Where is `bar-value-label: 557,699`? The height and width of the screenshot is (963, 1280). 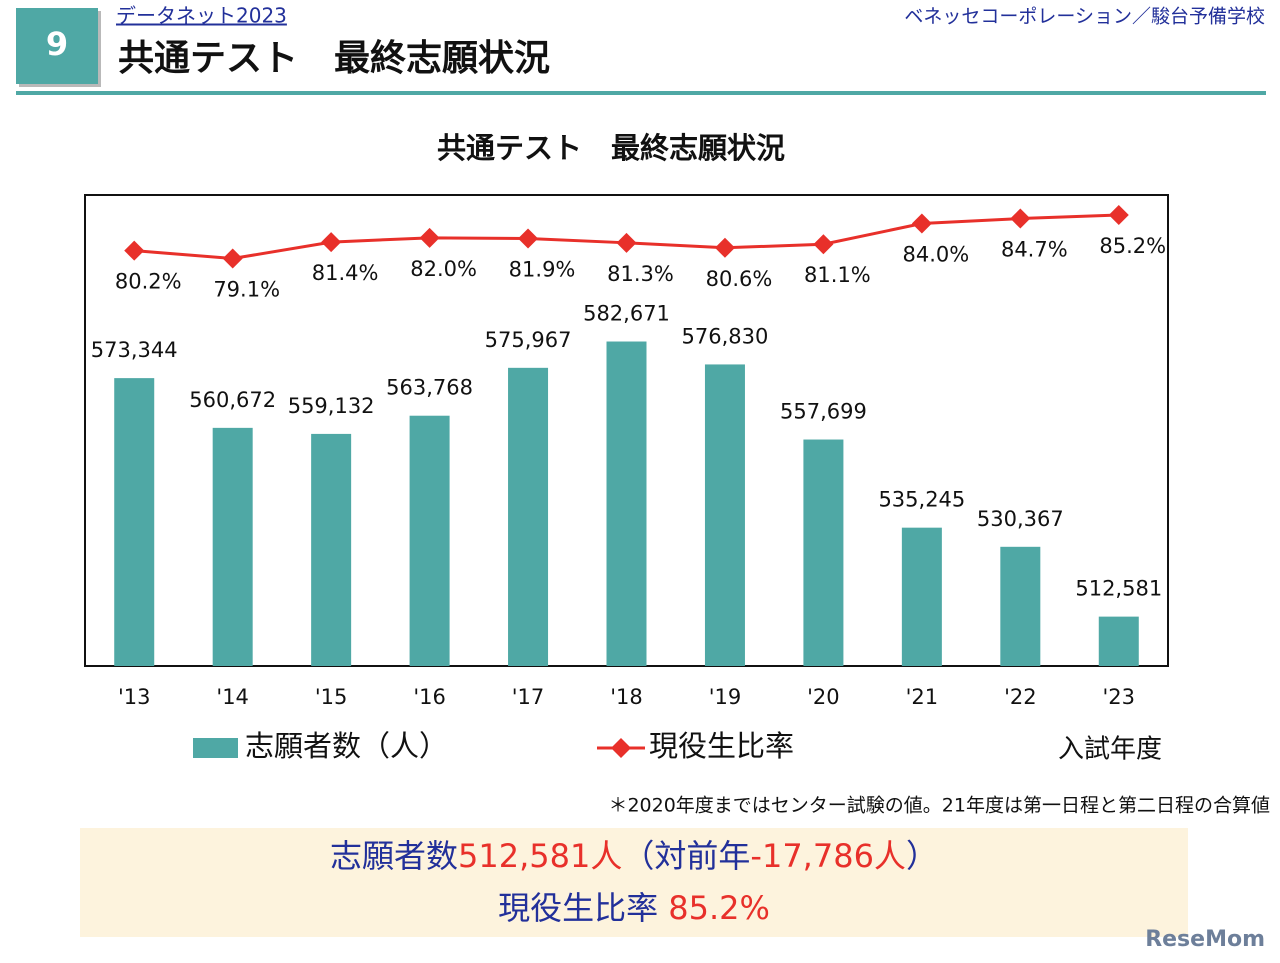
bar-value-label: 557,699 is located at coordinates (823, 412).